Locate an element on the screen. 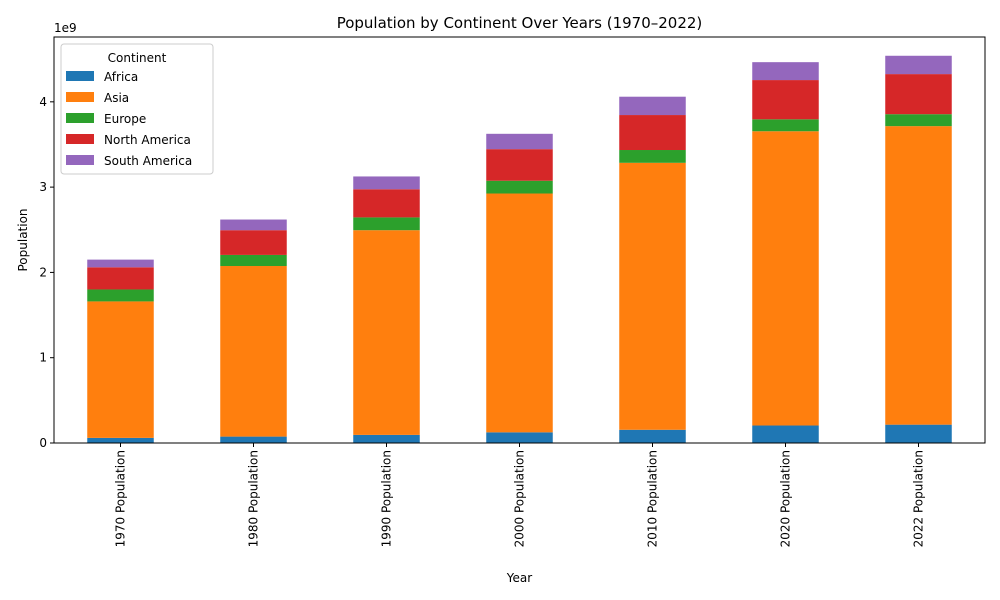  y-axis-label: Population is located at coordinates (23, 239).